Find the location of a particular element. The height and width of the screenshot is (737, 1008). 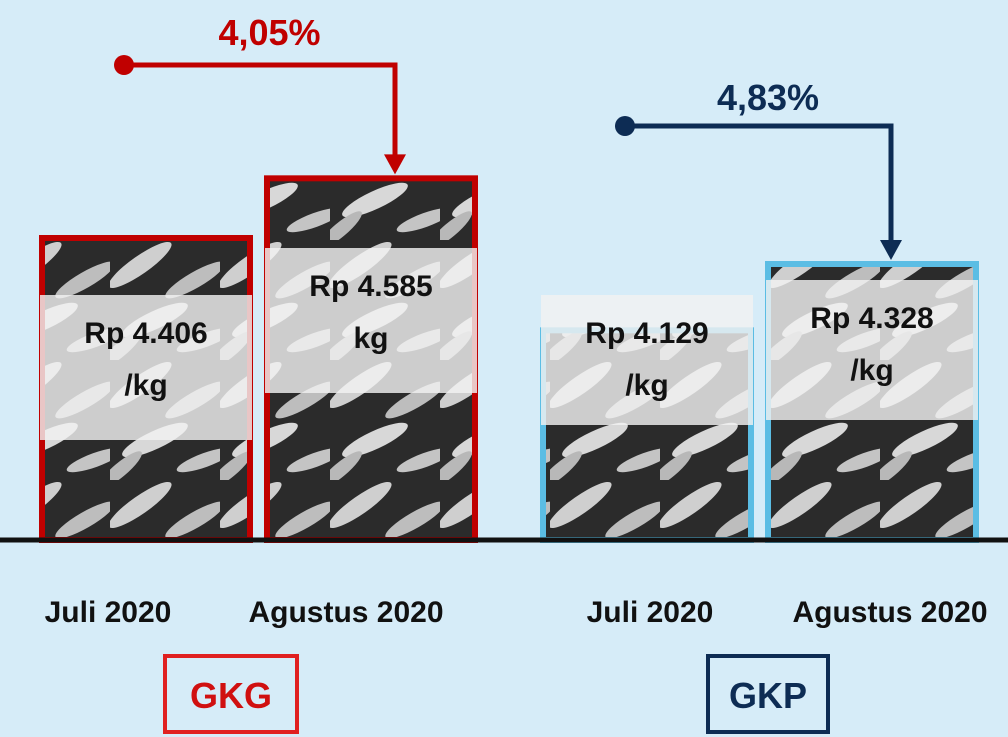

value-label-line: Rp 4.406 is located at coordinates (145, 333).